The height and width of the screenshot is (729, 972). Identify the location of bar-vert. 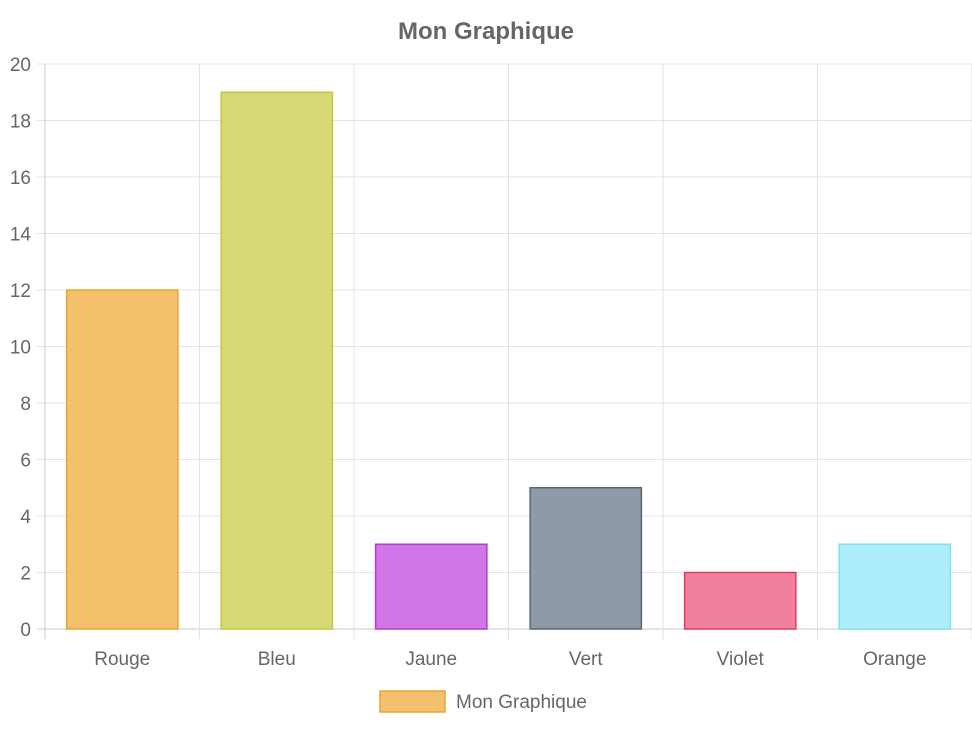
(586, 558).